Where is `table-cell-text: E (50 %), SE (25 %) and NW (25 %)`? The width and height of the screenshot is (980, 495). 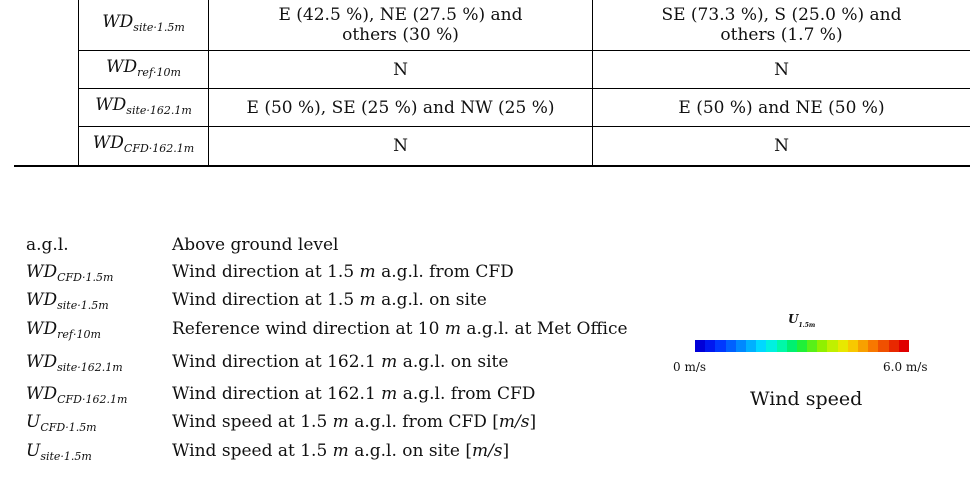 table-cell-text: E (50 %), SE (25 %) and NW (25 %) is located at coordinates (400, 107).